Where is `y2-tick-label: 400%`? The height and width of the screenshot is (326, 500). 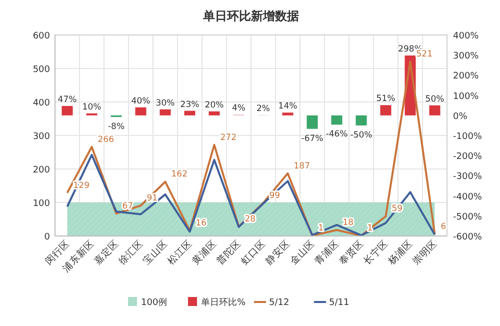
y2-tick-label: 400% is located at coordinates (466, 37).